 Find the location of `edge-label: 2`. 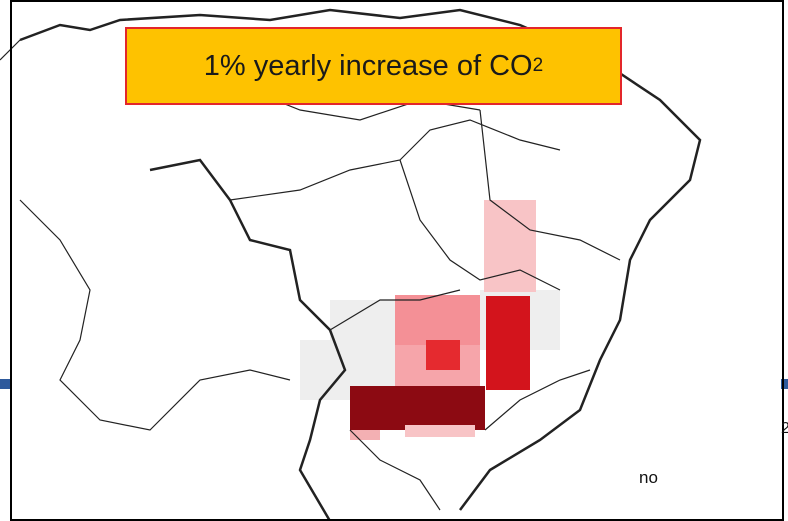

edge-label: 2 is located at coordinates (784, 428).